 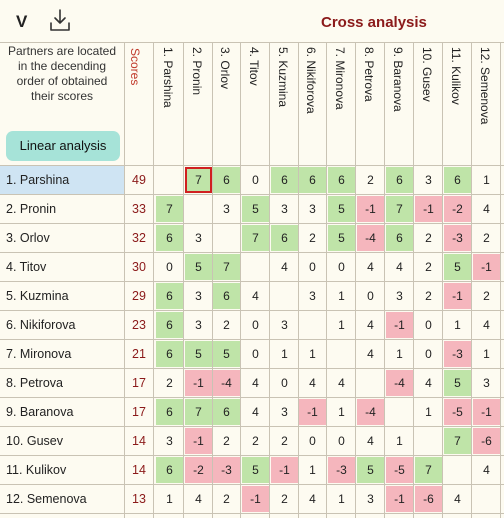 I want to click on table-cell: -6, so click(x=428, y=499).